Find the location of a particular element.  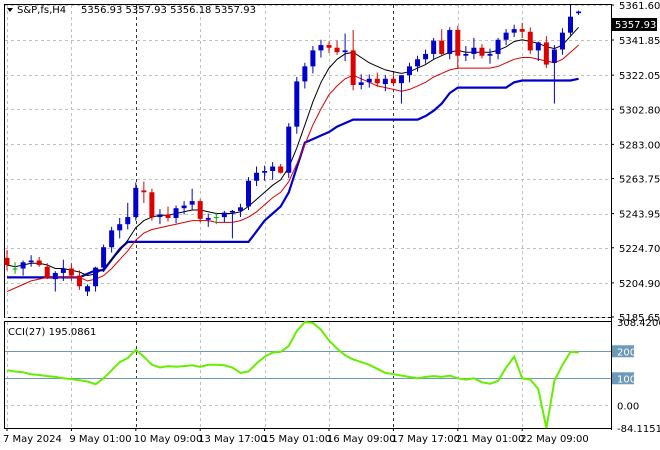

dropdown-arrow-icon is located at coordinates (10, 10).